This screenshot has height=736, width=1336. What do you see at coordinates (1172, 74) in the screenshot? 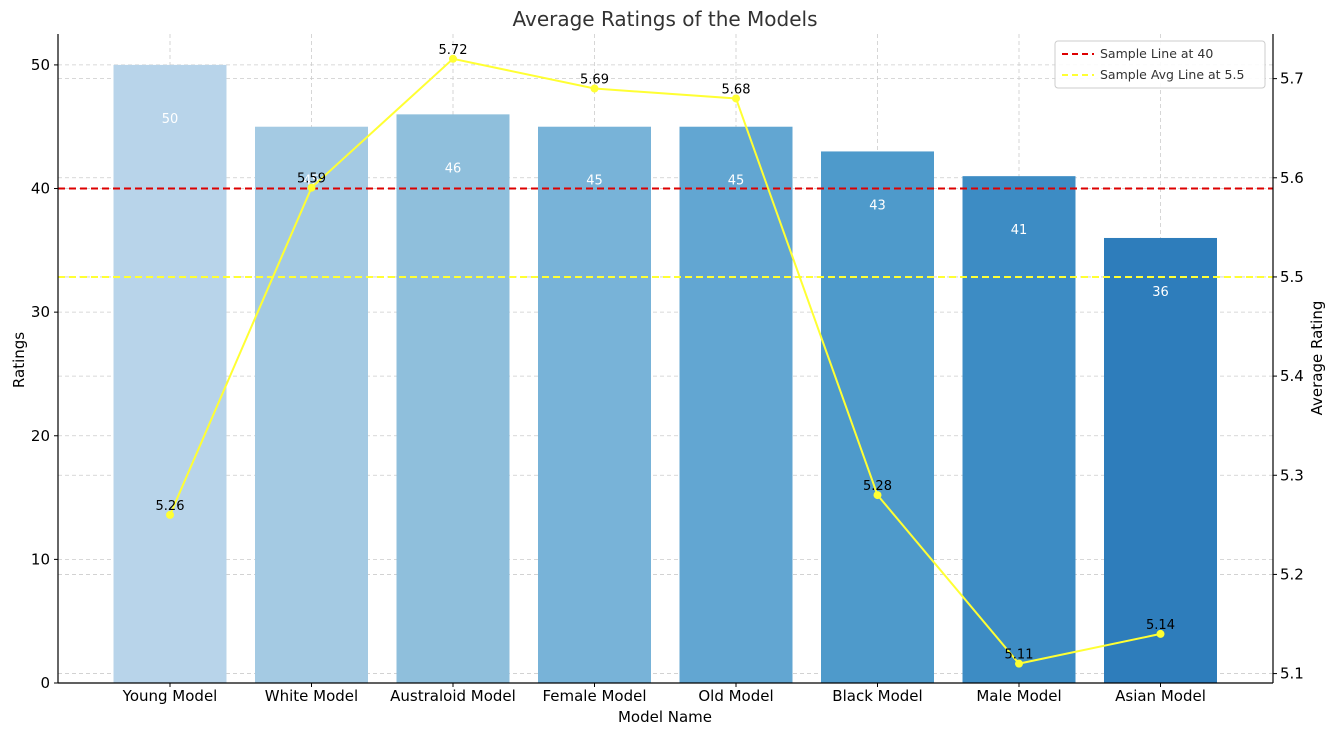
I see `legend-entry-sample-avg-line: Sample Avg Line at 5.5` at bounding box center [1172, 74].